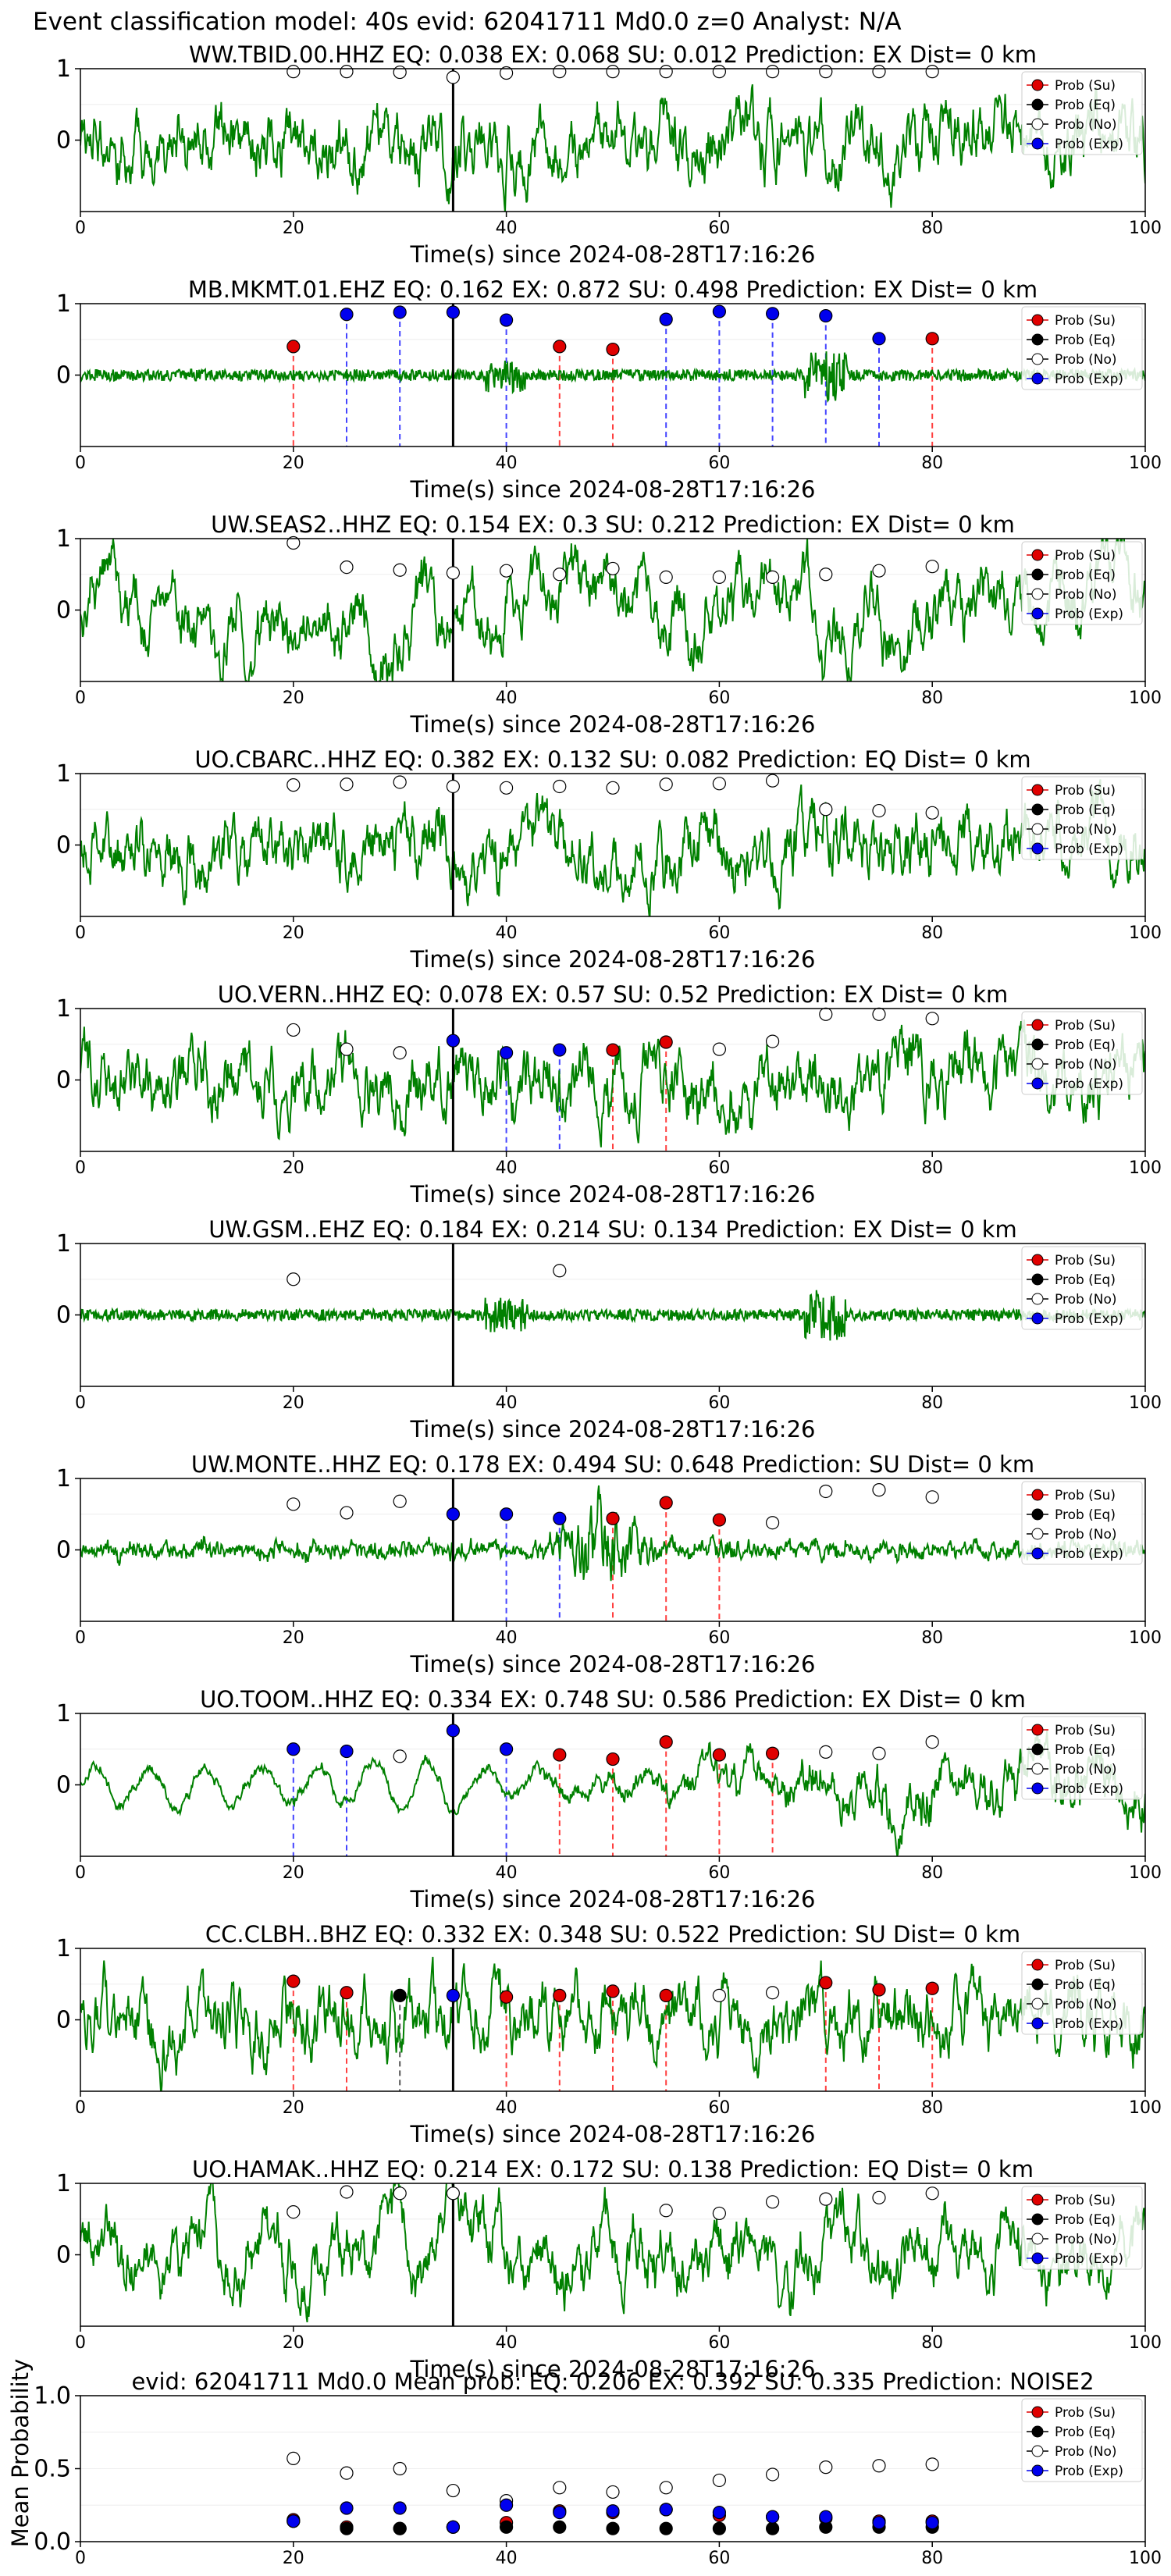  What do you see at coordinates (52, 2396) in the screenshot?
I see `y-tick-label: 1.0` at bounding box center [52, 2396].